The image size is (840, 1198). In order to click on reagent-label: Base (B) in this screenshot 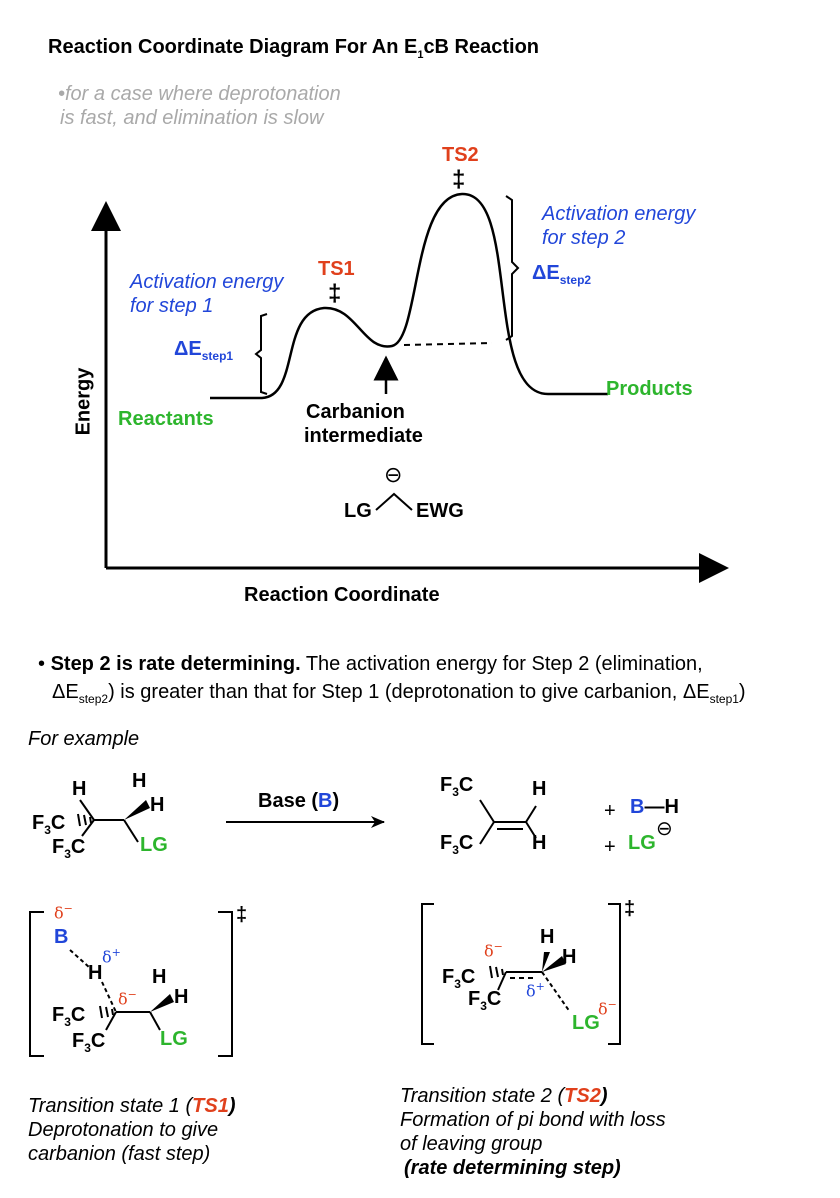, I will do `click(299, 801)`.